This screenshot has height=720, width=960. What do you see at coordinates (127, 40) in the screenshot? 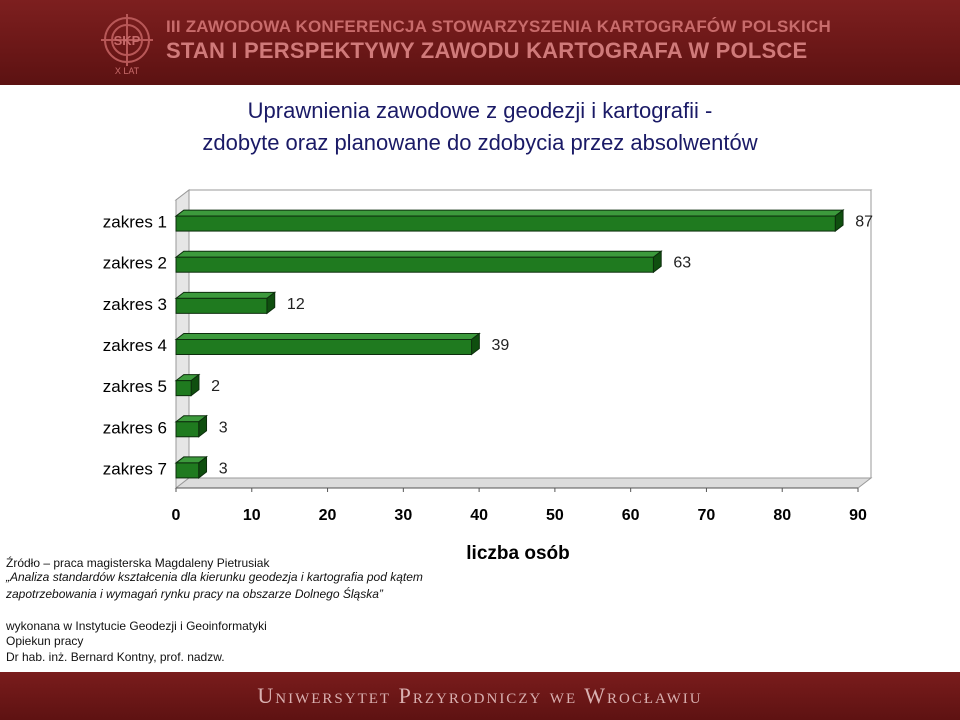
I see `logo-text-top: SKP` at bounding box center [127, 40].